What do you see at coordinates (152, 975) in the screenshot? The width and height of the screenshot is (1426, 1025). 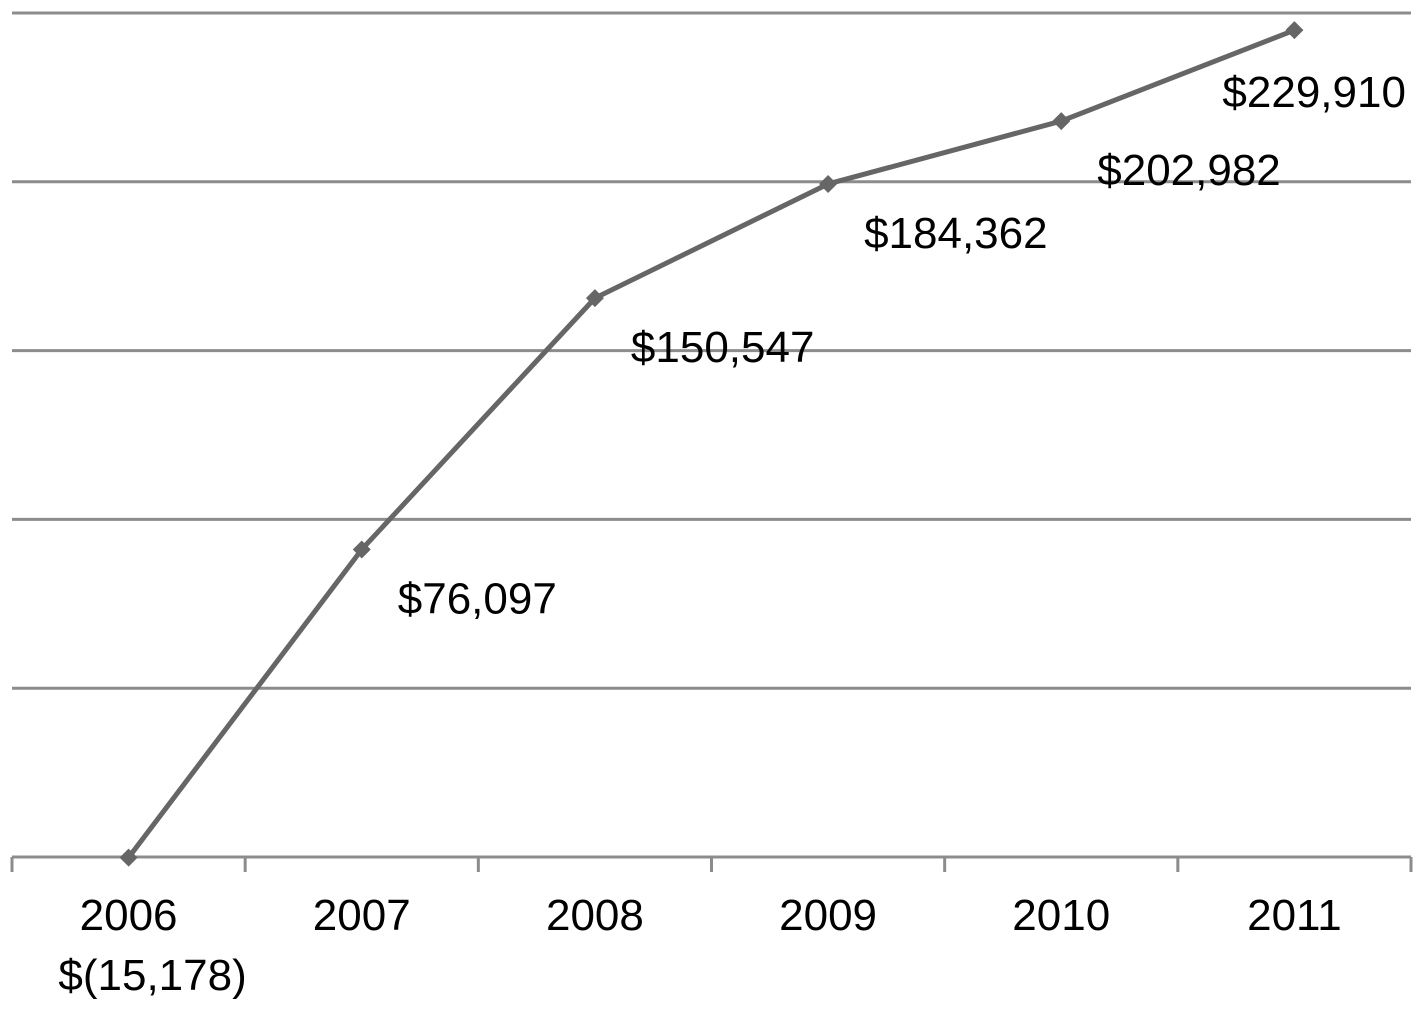 I see `data-label: $(15,178)` at bounding box center [152, 975].